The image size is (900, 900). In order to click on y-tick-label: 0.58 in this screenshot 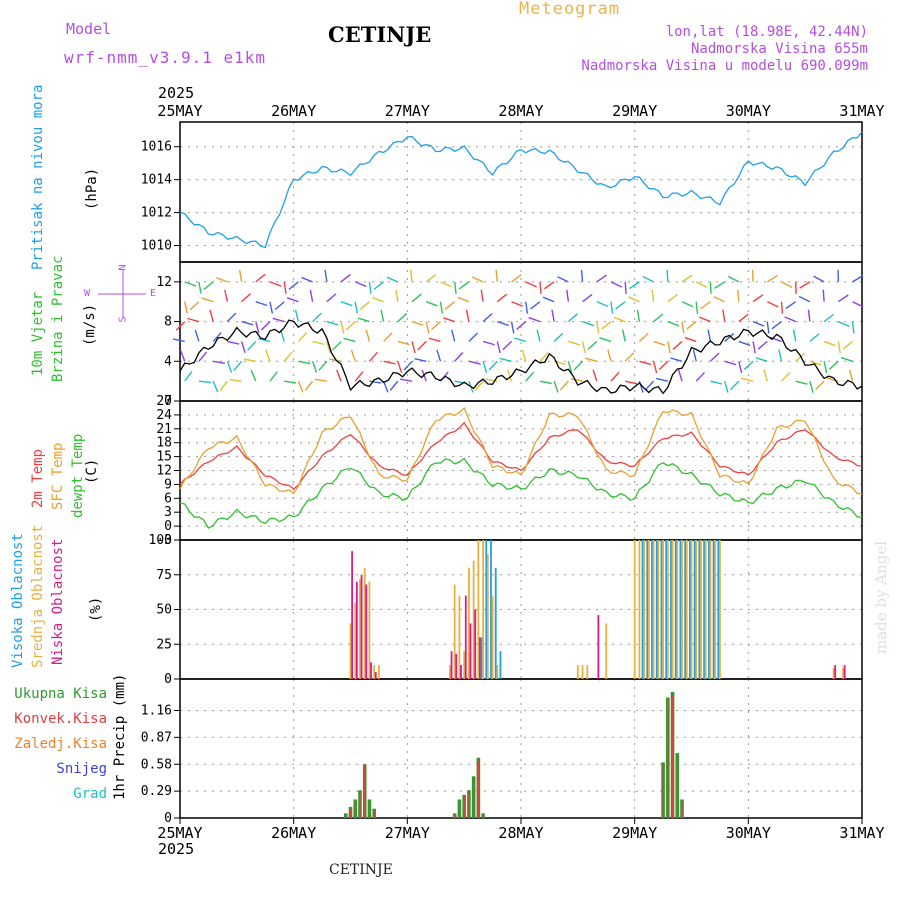, I will do `click(156, 764)`.